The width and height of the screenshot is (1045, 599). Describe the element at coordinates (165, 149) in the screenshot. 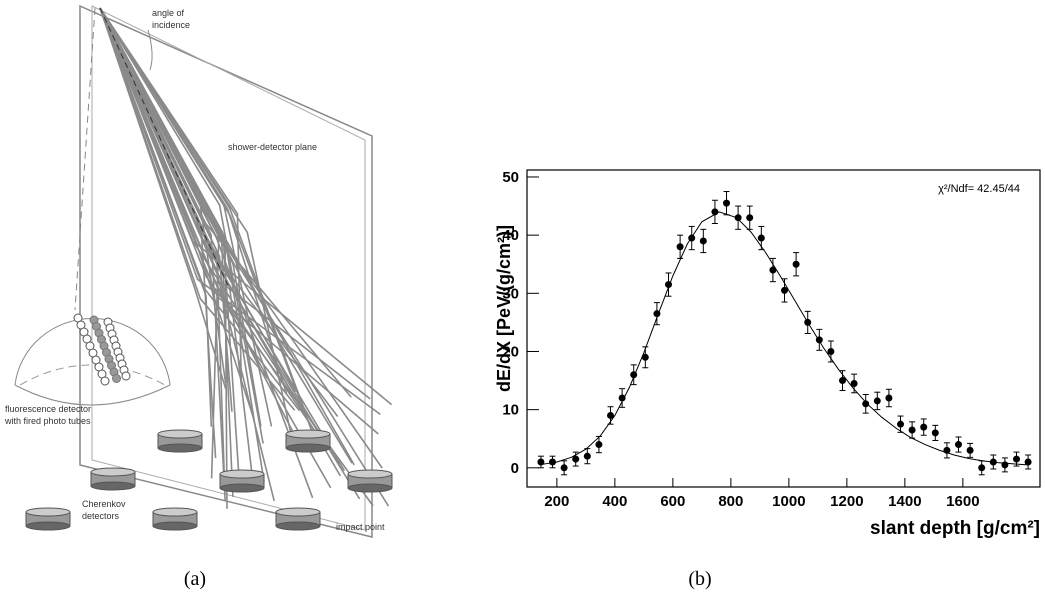

I see `shower-axis` at that location.